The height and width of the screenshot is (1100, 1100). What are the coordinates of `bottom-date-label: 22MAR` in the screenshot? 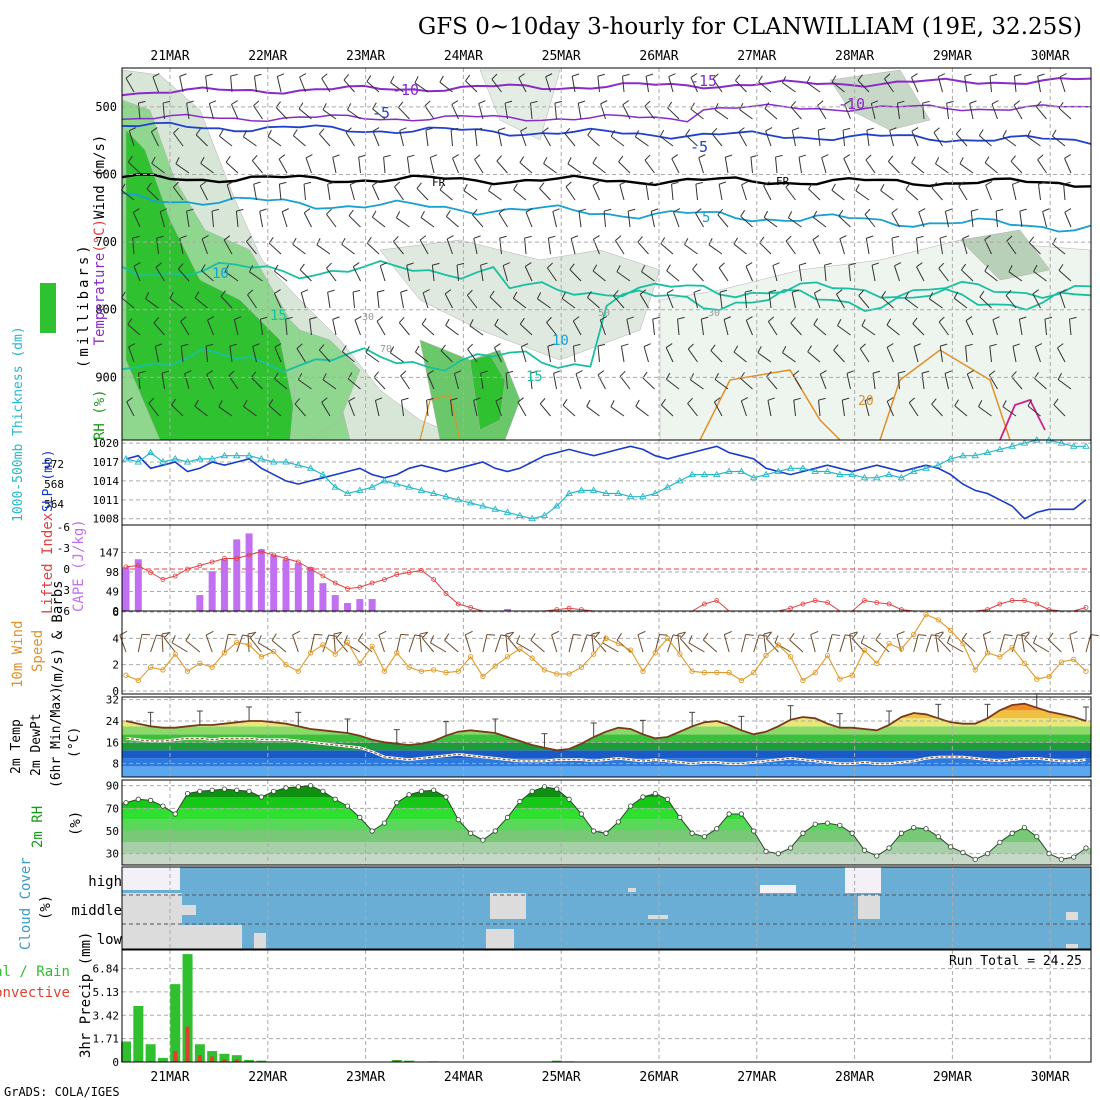 It's located at (267, 1077).